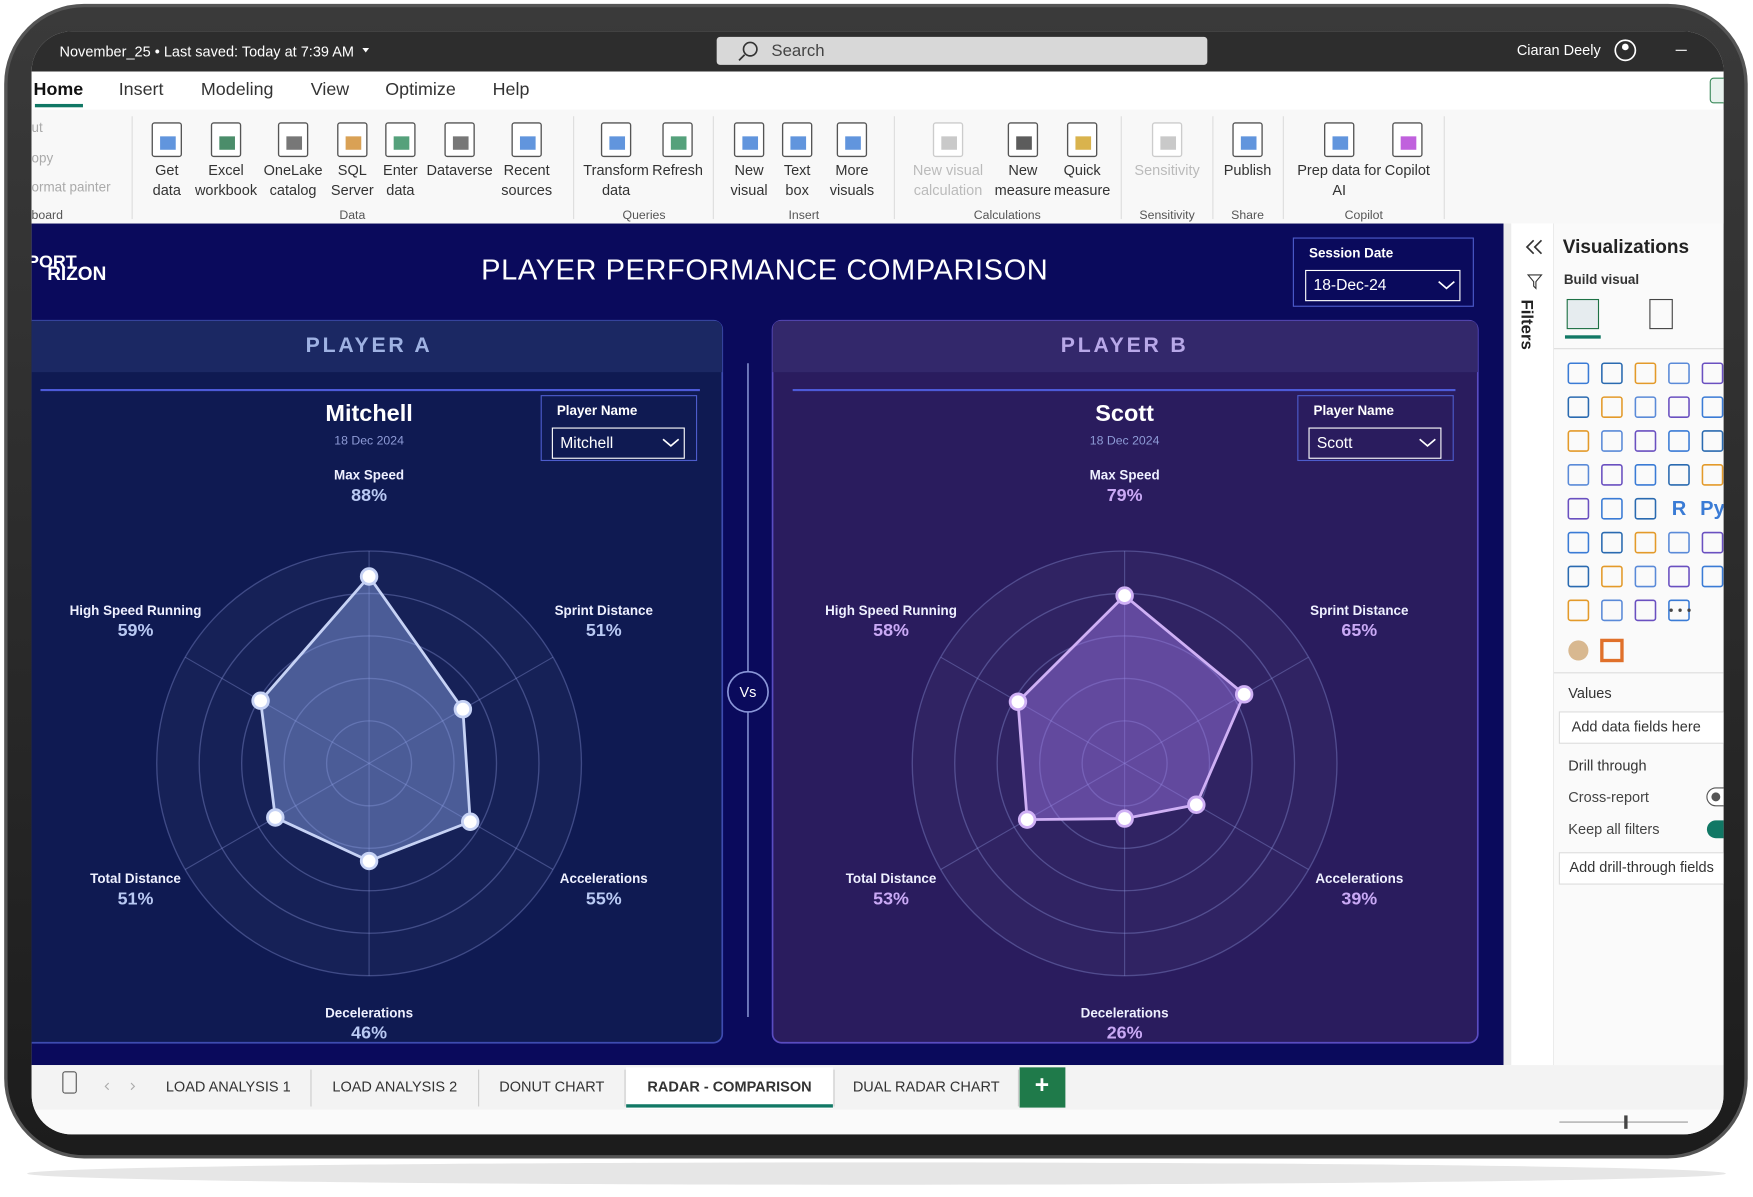 Image resolution: width=1753 pixels, height=1197 pixels. I want to click on filters-label: Filters, so click(1526, 325).